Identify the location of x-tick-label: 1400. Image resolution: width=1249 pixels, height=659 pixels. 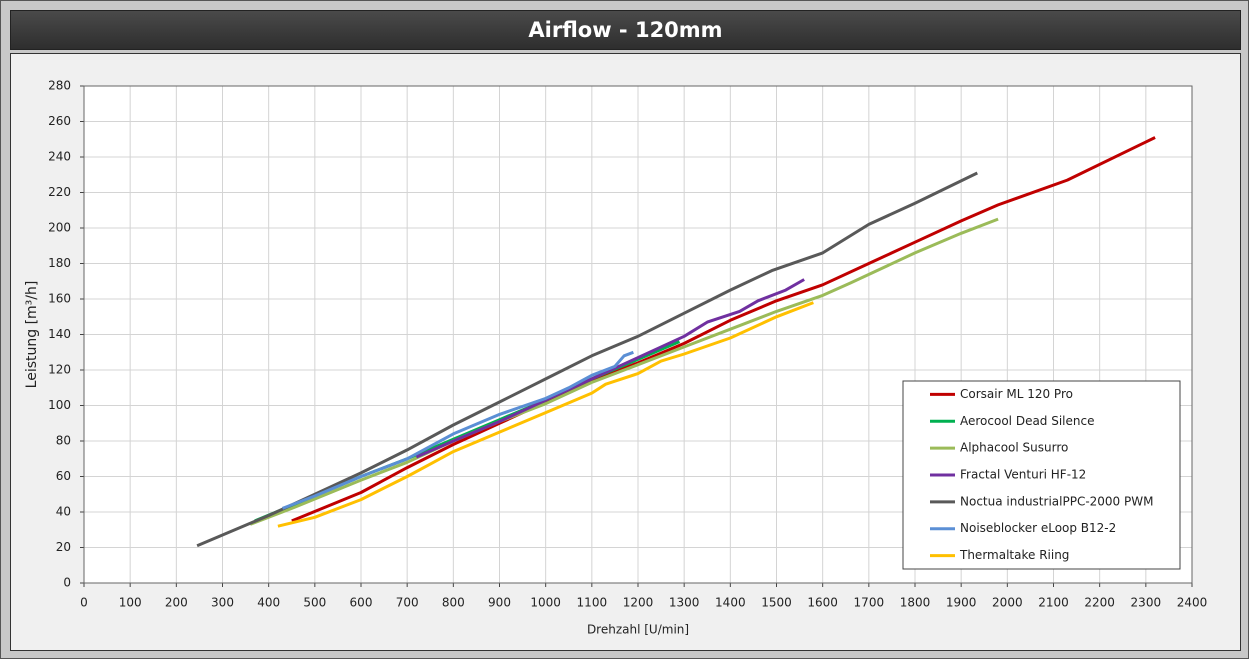
(730, 603).